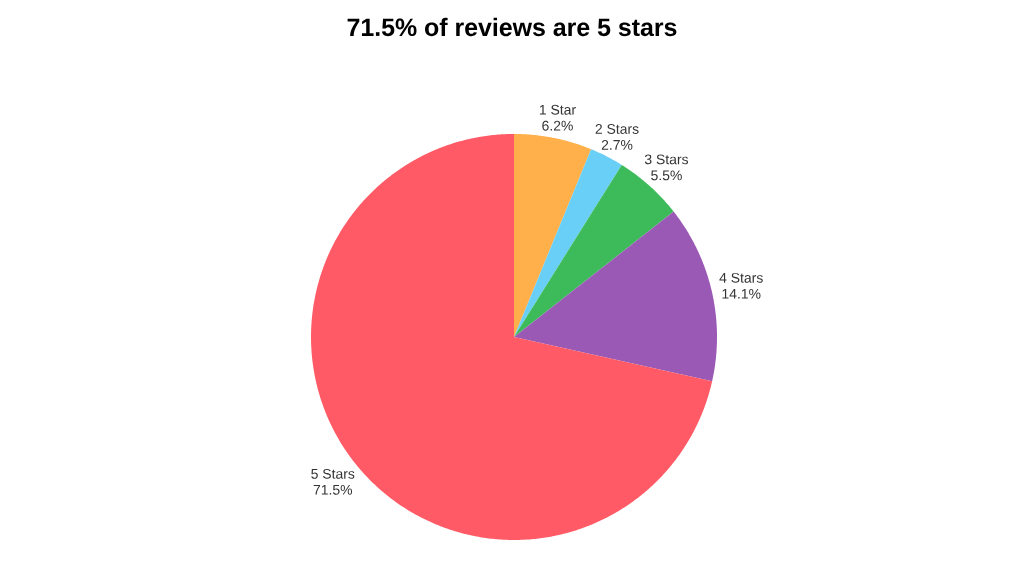  What do you see at coordinates (741, 277) in the screenshot?
I see `slice-label: 4 Stars` at bounding box center [741, 277].